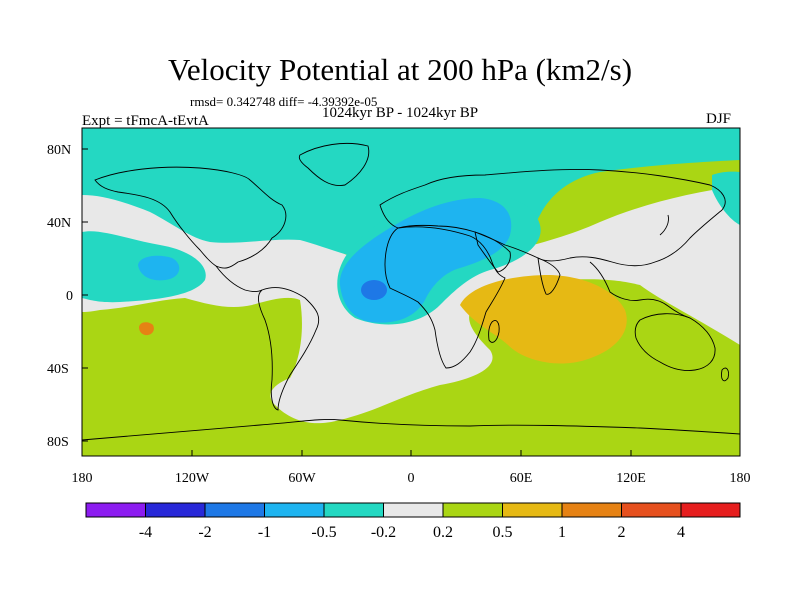 The height and width of the screenshot is (600, 800). I want to click on field-strong-negative-pacific, so click(159, 268).